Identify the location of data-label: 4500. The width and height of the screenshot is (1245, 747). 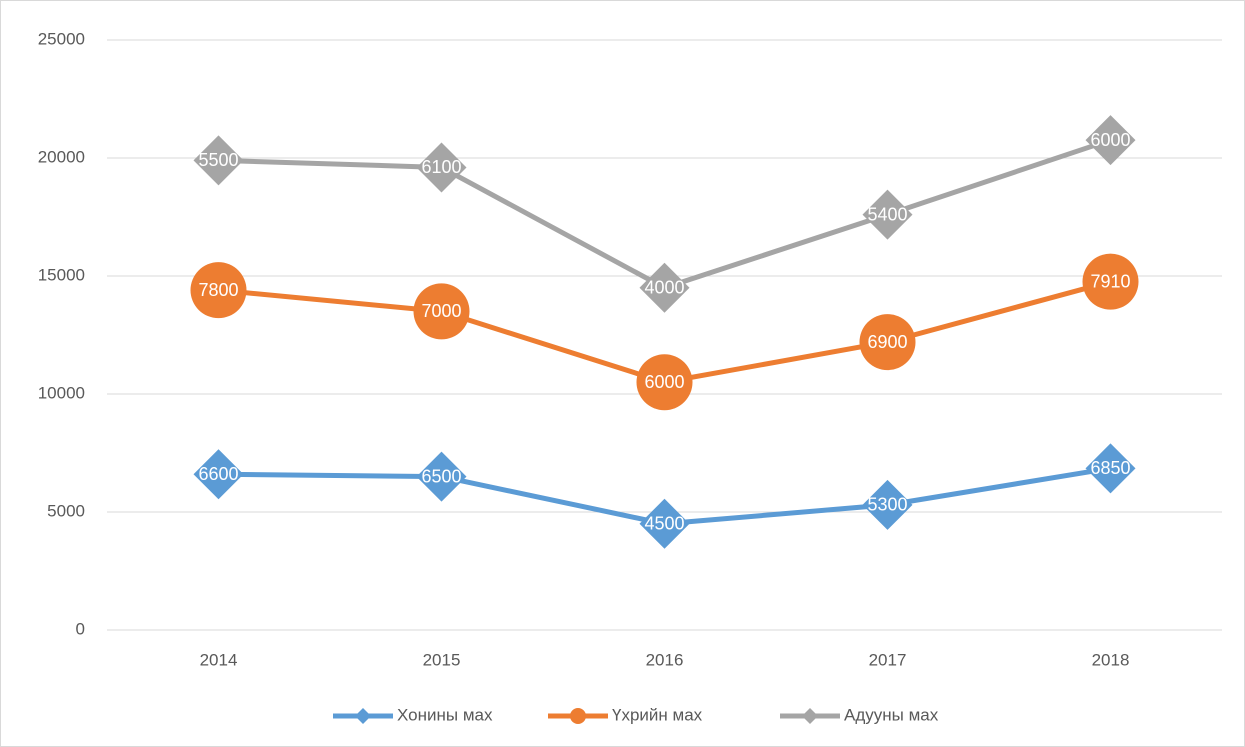
(664, 524).